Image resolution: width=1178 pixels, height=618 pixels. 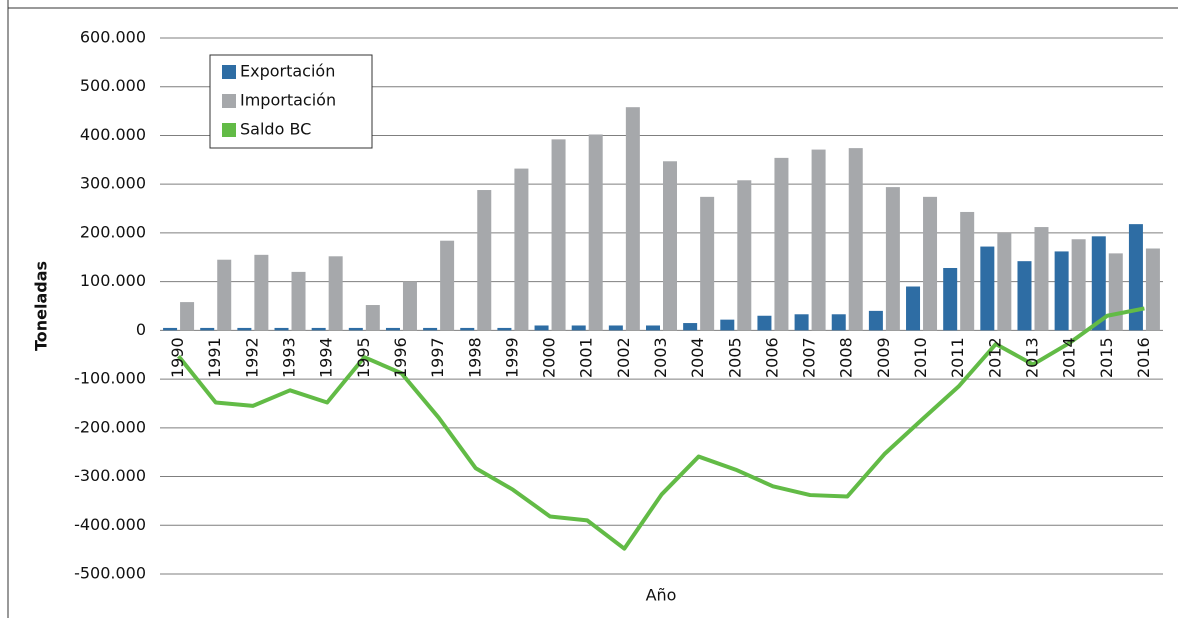 I want to click on y-tick-label: 300.000, so click(x=113, y=183).